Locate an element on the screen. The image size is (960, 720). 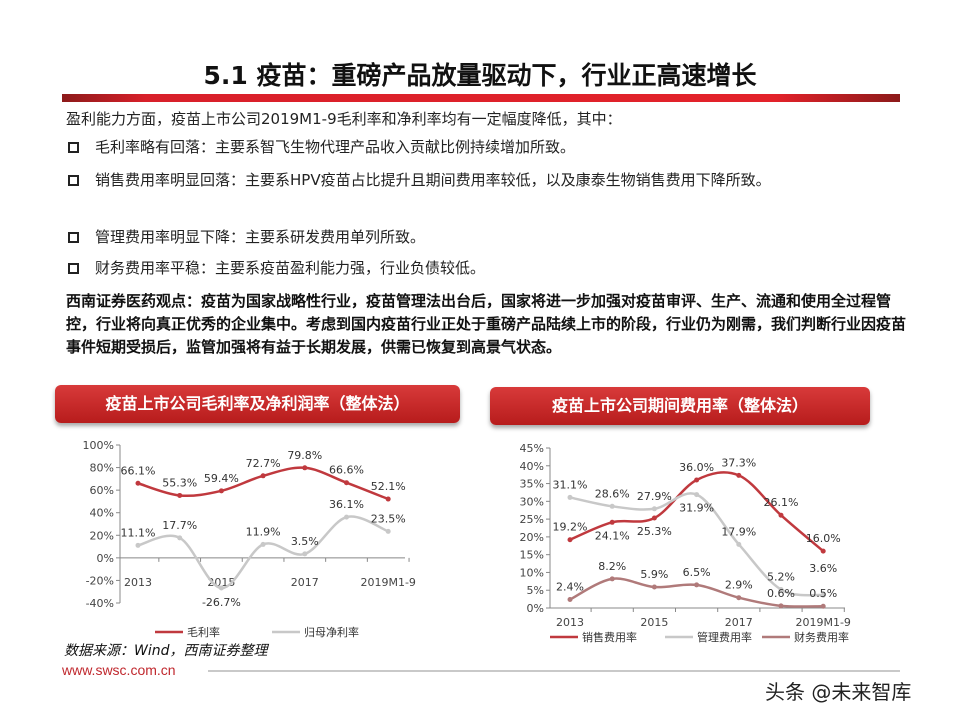
data-label: 5.2% is located at coordinates (781, 577).